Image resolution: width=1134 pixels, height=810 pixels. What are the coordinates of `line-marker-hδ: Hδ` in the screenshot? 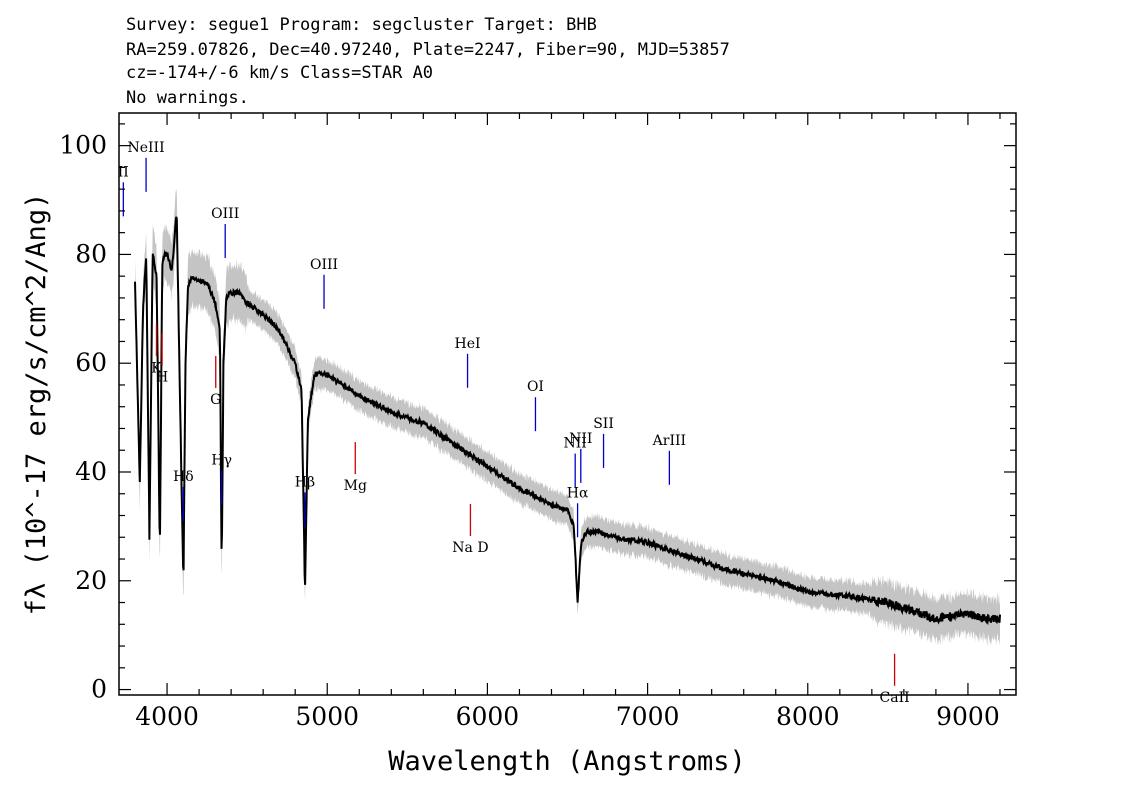 It's located at (183, 495).